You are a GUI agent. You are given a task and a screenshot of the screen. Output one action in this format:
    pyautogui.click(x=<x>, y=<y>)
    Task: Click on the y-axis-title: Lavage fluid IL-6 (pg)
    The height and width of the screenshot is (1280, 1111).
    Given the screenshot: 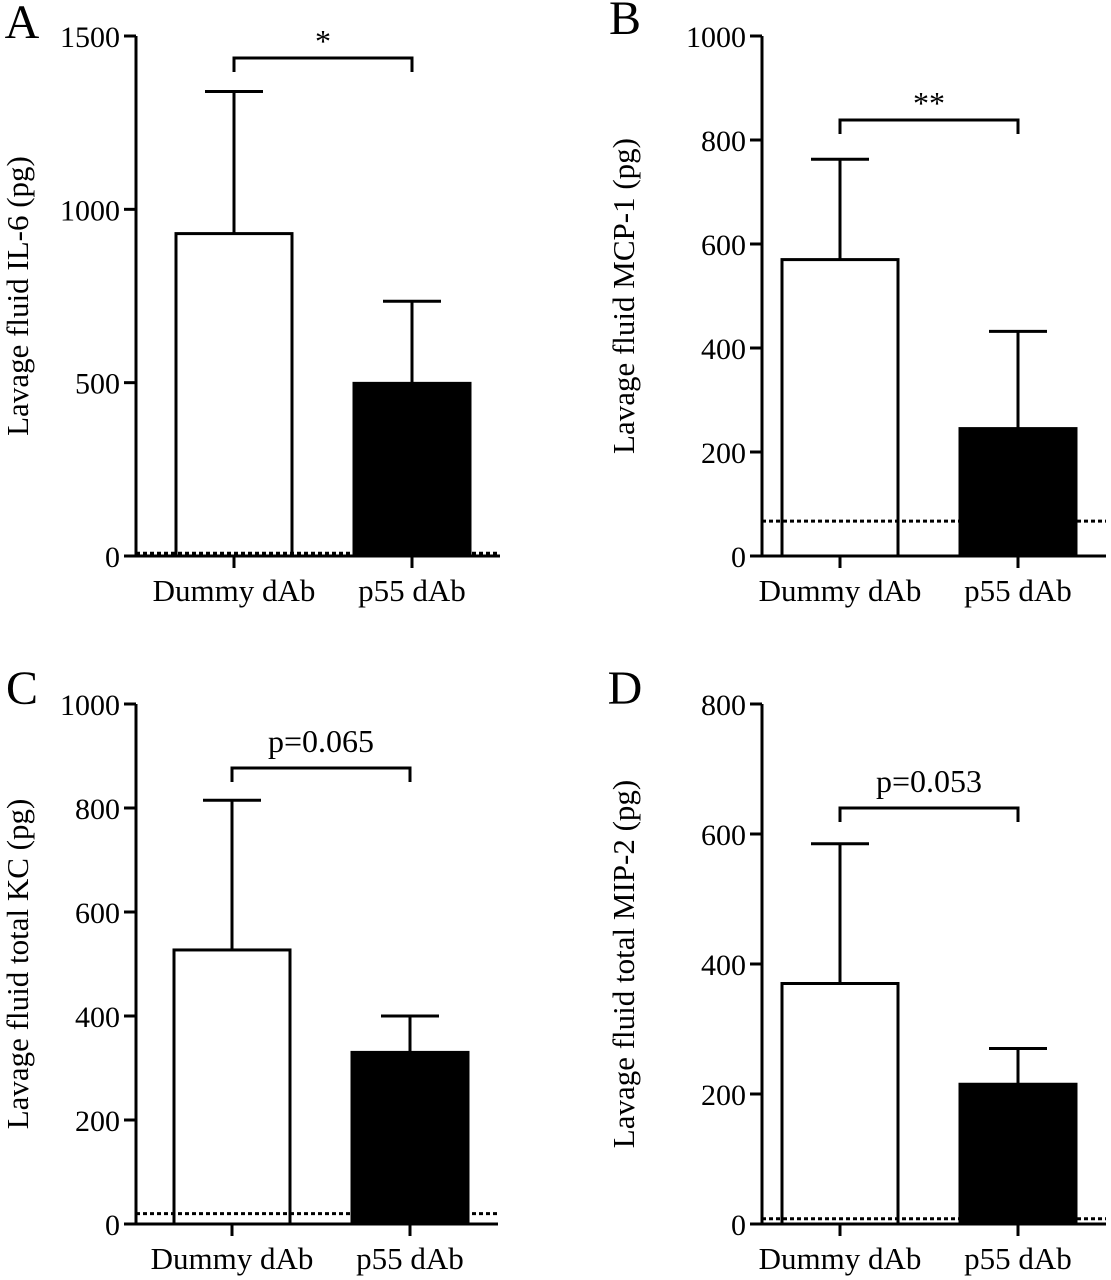 What is the action you would take?
    pyautogui.click(x=17, y=296)
    